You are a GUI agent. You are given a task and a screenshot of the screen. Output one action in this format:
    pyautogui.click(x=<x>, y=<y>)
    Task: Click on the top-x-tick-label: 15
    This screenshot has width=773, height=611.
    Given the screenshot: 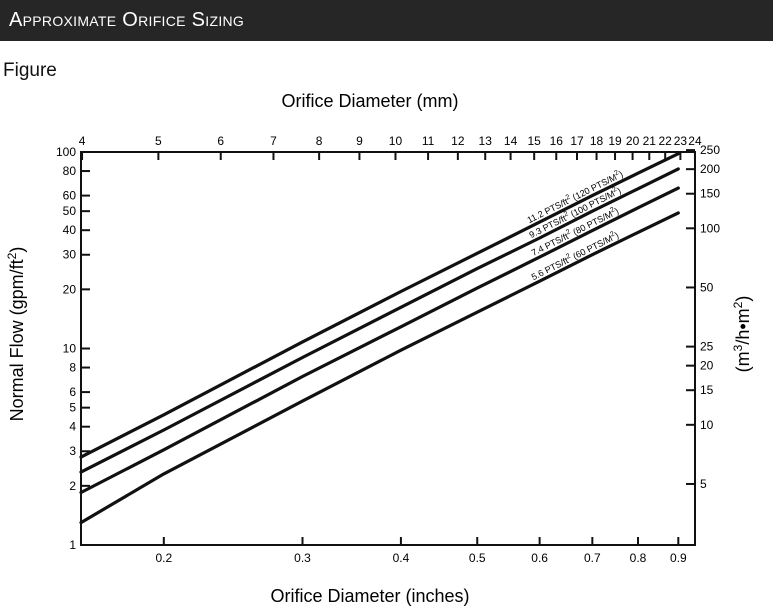 What is the action you would take?
    pyautogui.click(x=535, y=141)
    